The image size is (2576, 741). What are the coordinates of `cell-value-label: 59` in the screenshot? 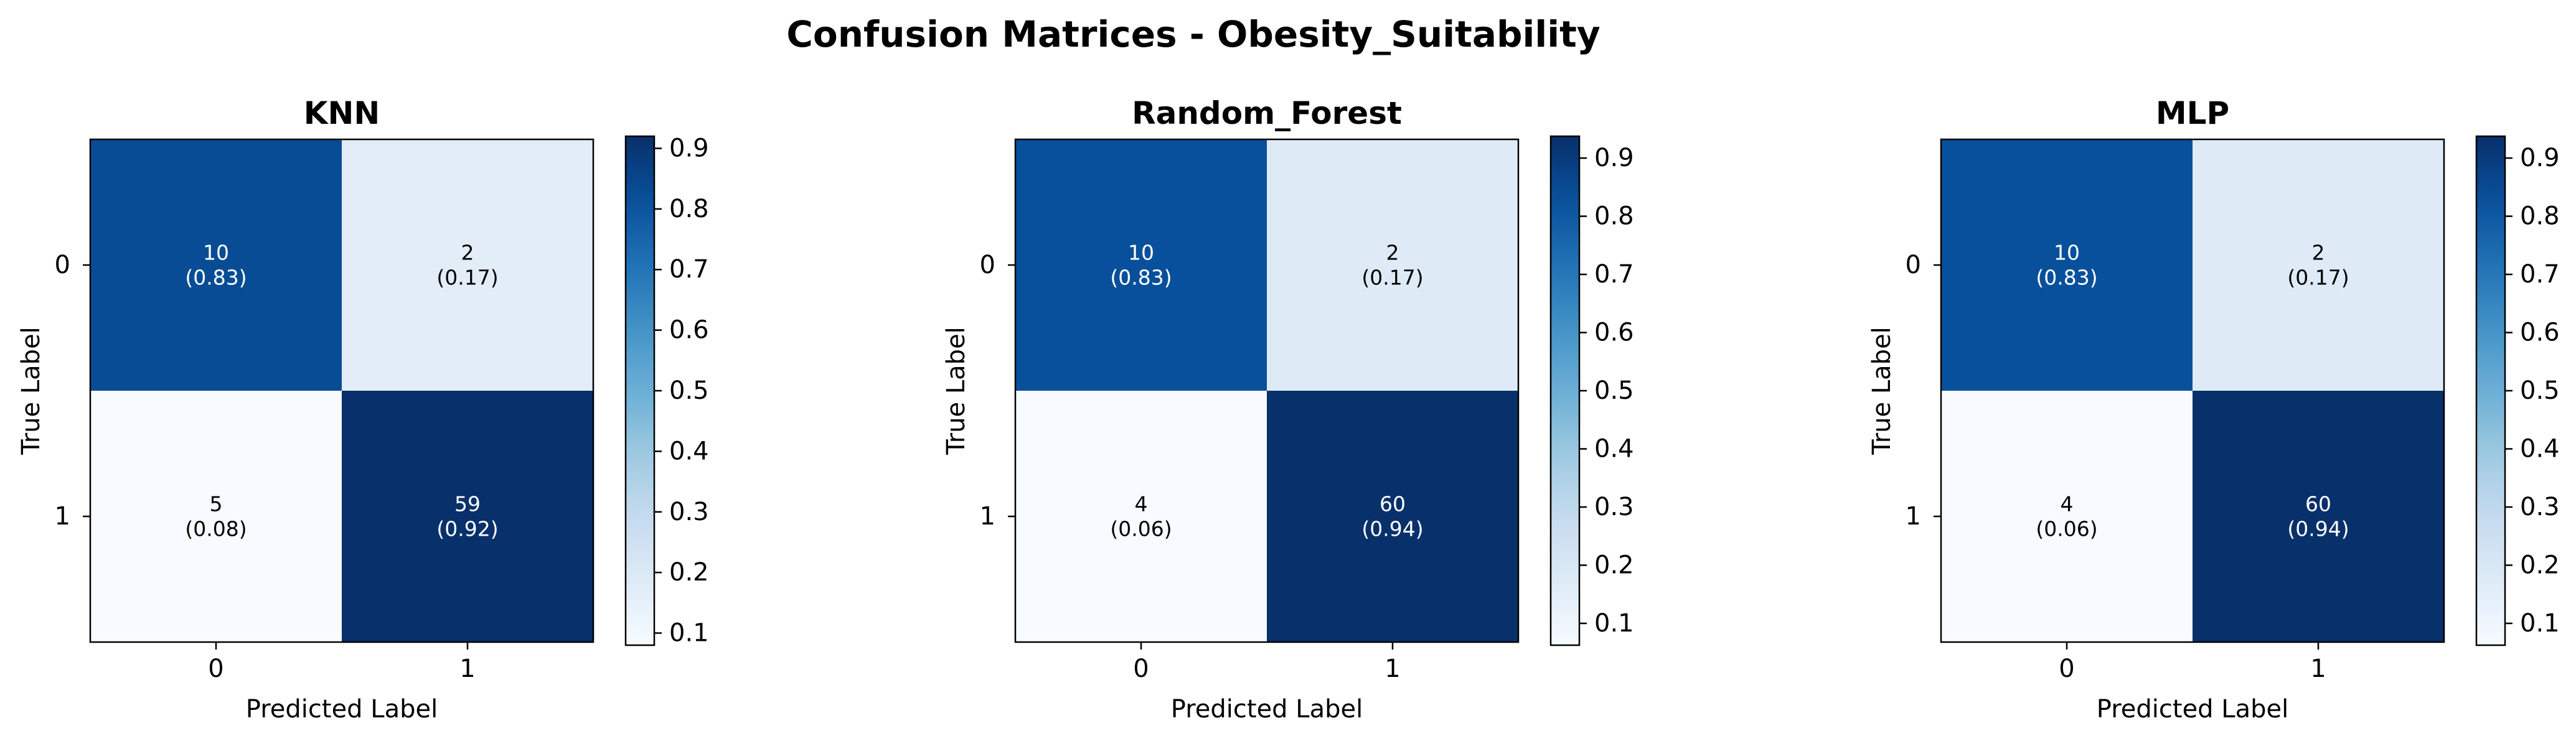 It's located at (467, 504).